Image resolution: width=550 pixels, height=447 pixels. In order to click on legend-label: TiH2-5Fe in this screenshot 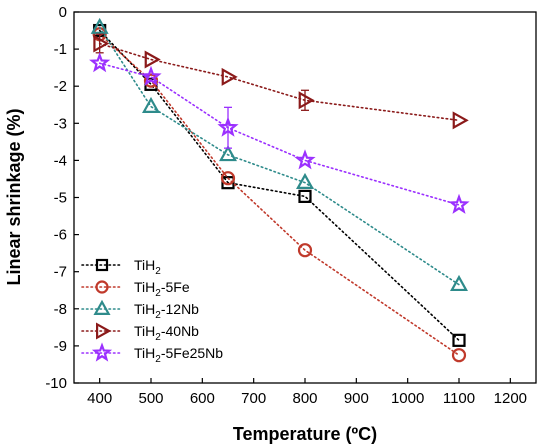, I will do `click(162, 289)`.